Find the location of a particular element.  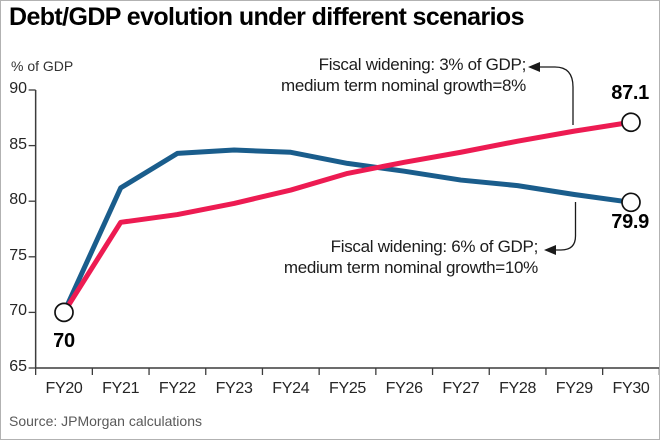

y-axis-unit-label: % of GDP is located at coordinates (42, 66).